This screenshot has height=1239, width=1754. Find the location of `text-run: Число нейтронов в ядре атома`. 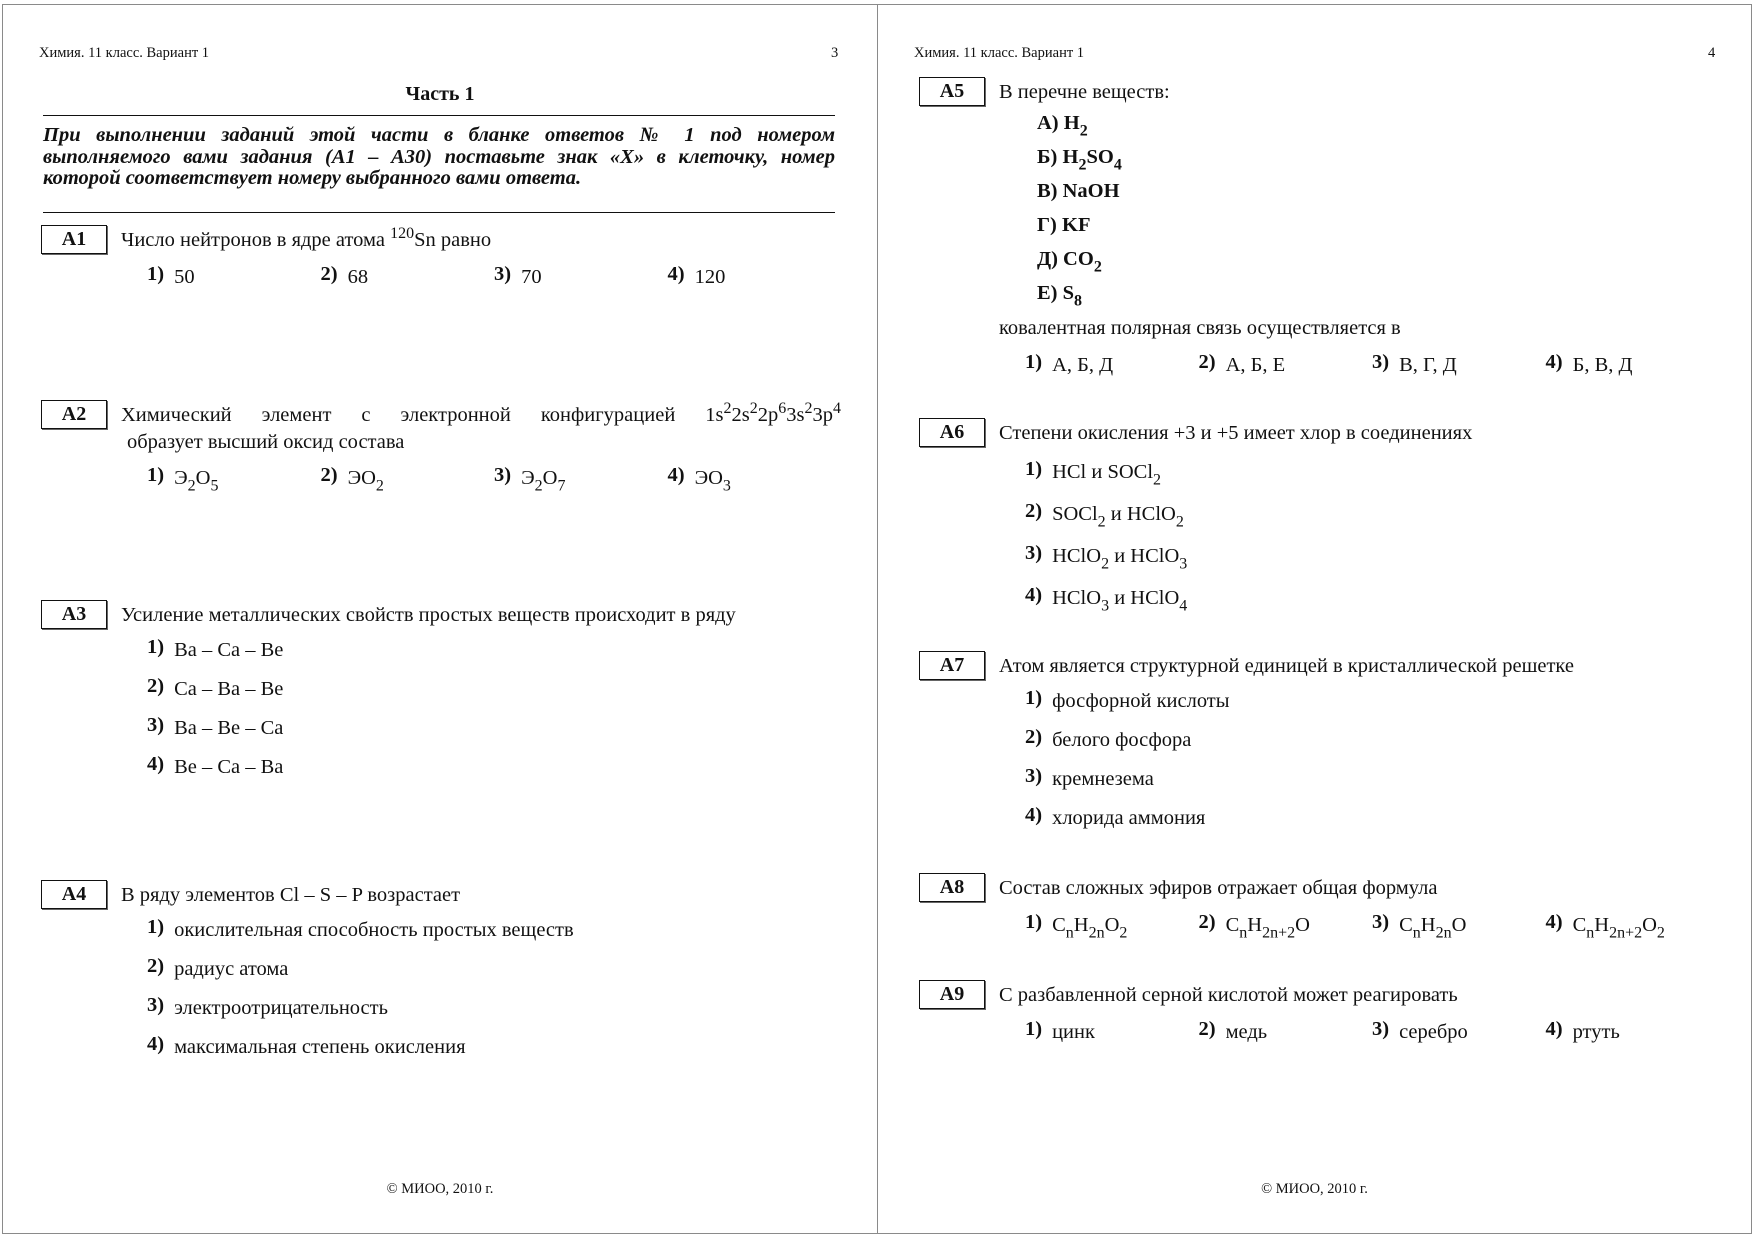

text-run: Число нейтронов в ядре атома is located at coordinates (256, 240).